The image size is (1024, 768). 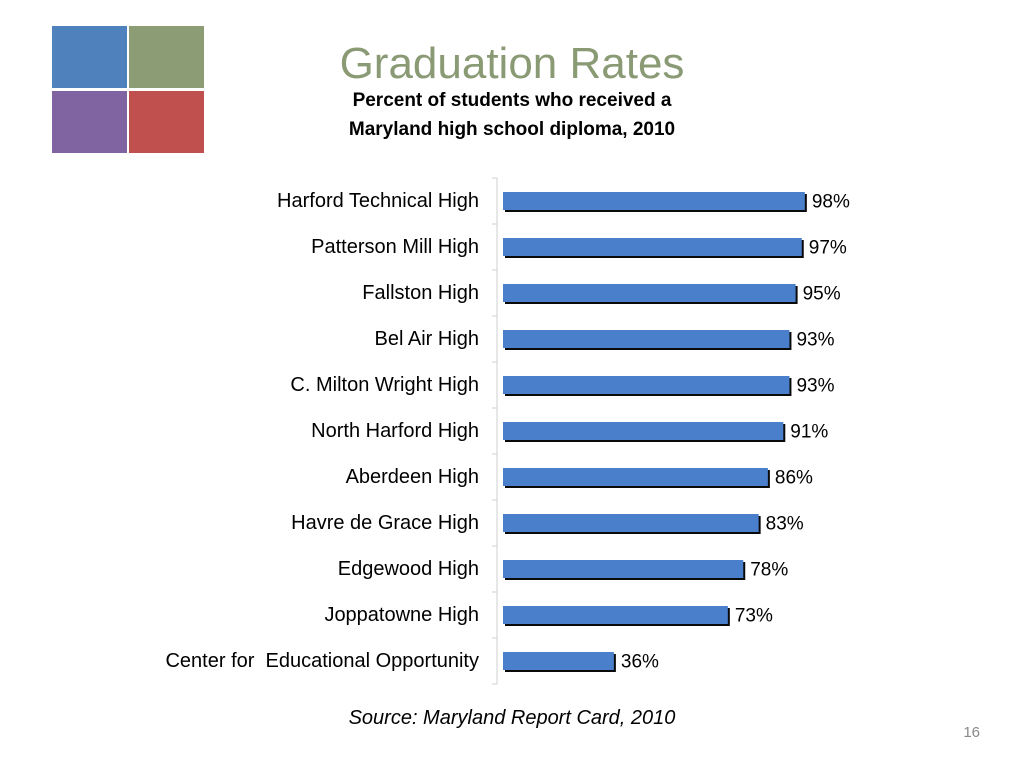 I want to click on logo-tile-purple, so click(x=89, y=122).